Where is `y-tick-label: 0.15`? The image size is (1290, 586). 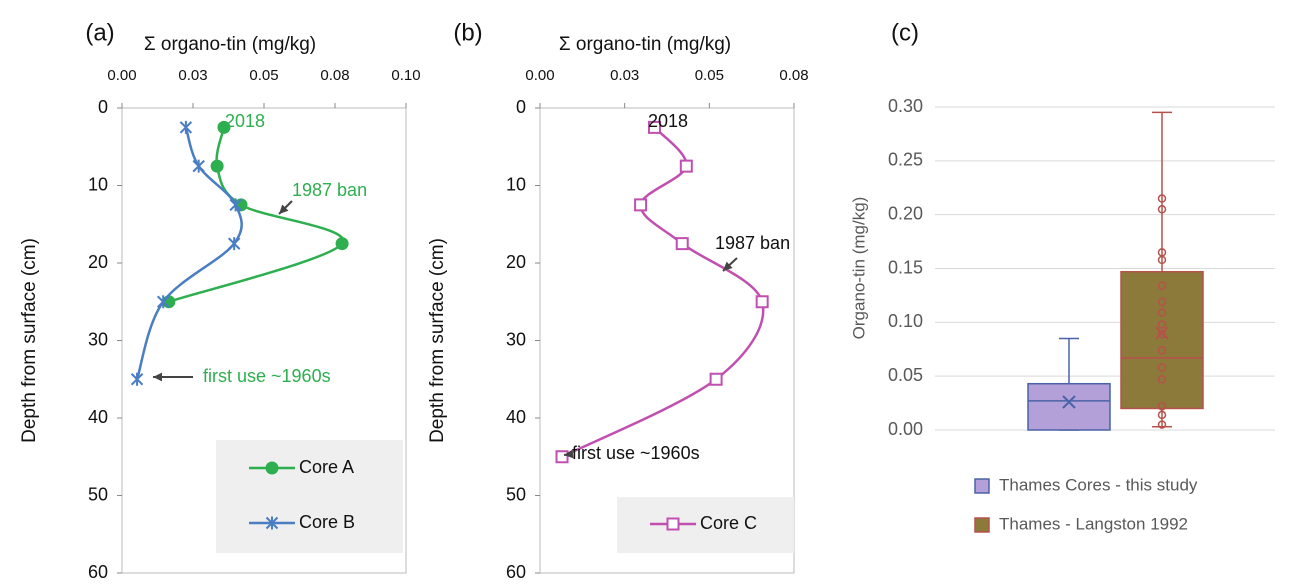
y-tick-label: 0.15 is located at coordinates (905, 267).